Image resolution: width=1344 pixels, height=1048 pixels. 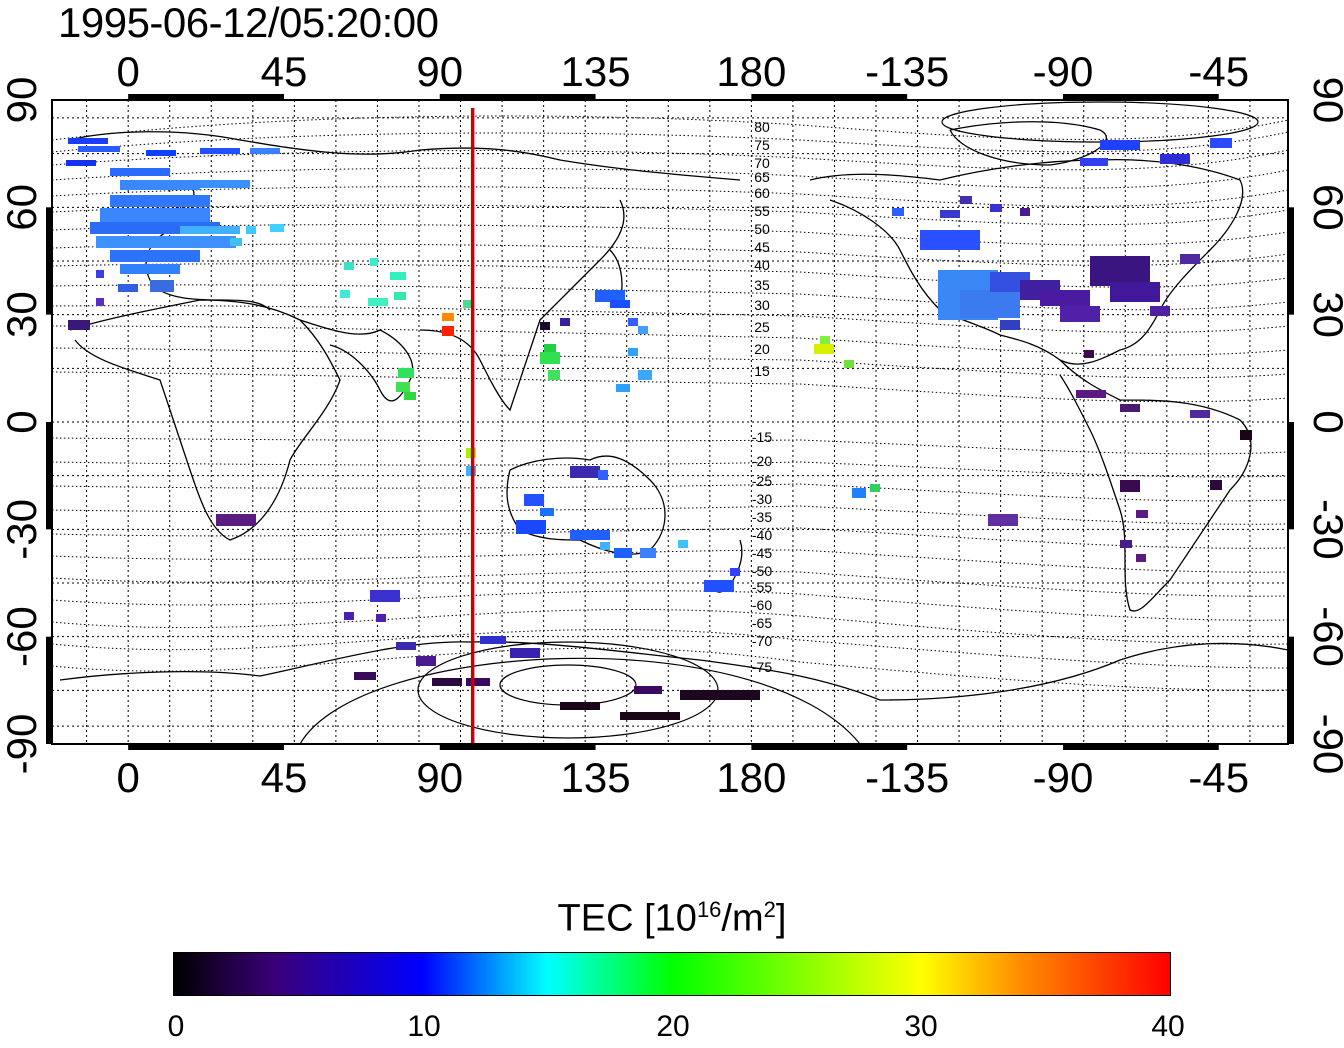 I want to click on bottom-longitude-label: 90, so click(x=439, y=777).